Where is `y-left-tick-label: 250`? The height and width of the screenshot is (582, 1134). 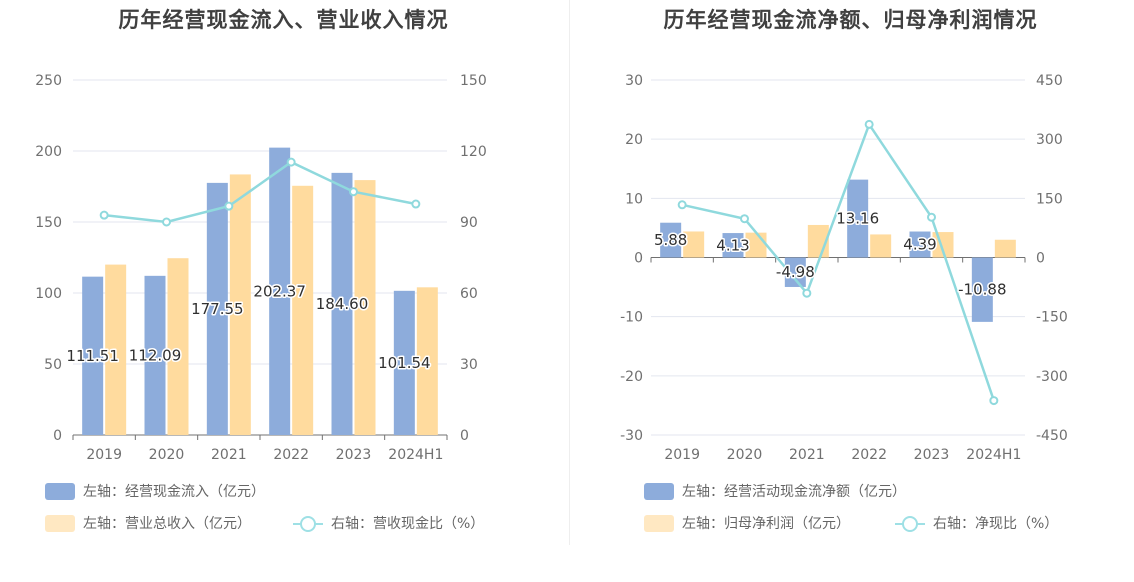
y-left-tick-label: 250 is located at coordinates (48, 81).